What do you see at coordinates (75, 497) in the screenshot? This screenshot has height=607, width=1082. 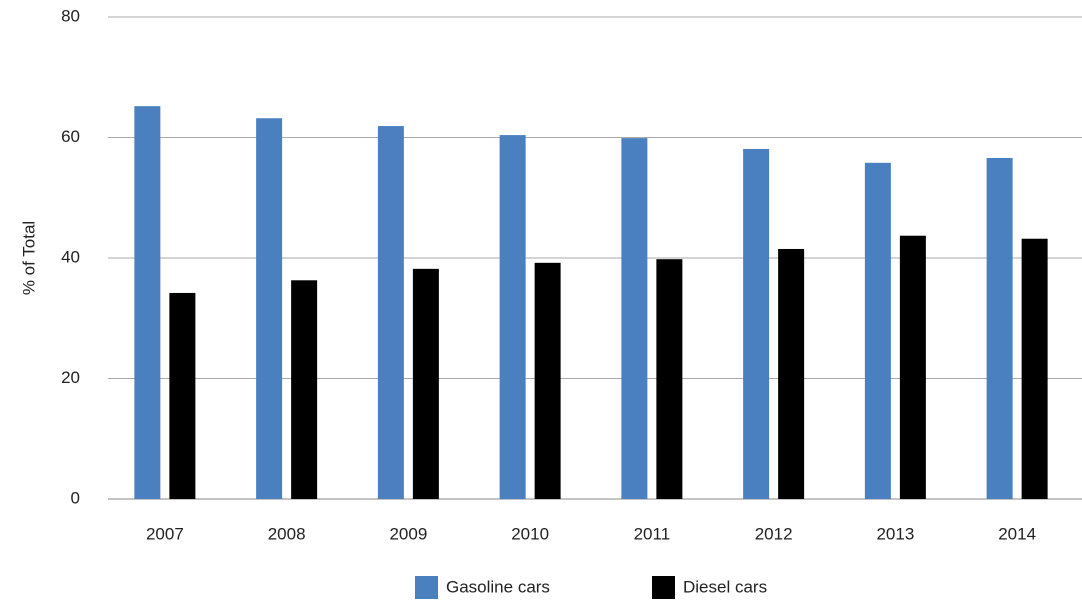 I see `y-tick-label: 0` at bounding box center [75, 497].